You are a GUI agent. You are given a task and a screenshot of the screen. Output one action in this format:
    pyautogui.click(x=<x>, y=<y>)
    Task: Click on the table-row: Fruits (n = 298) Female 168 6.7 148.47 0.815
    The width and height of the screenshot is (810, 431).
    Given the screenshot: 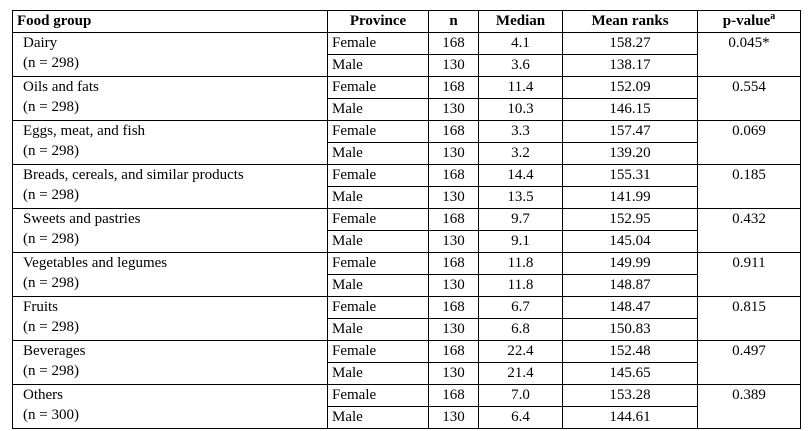 What is the action you would take?
    pyautogui.click(x=406, y=318)
    